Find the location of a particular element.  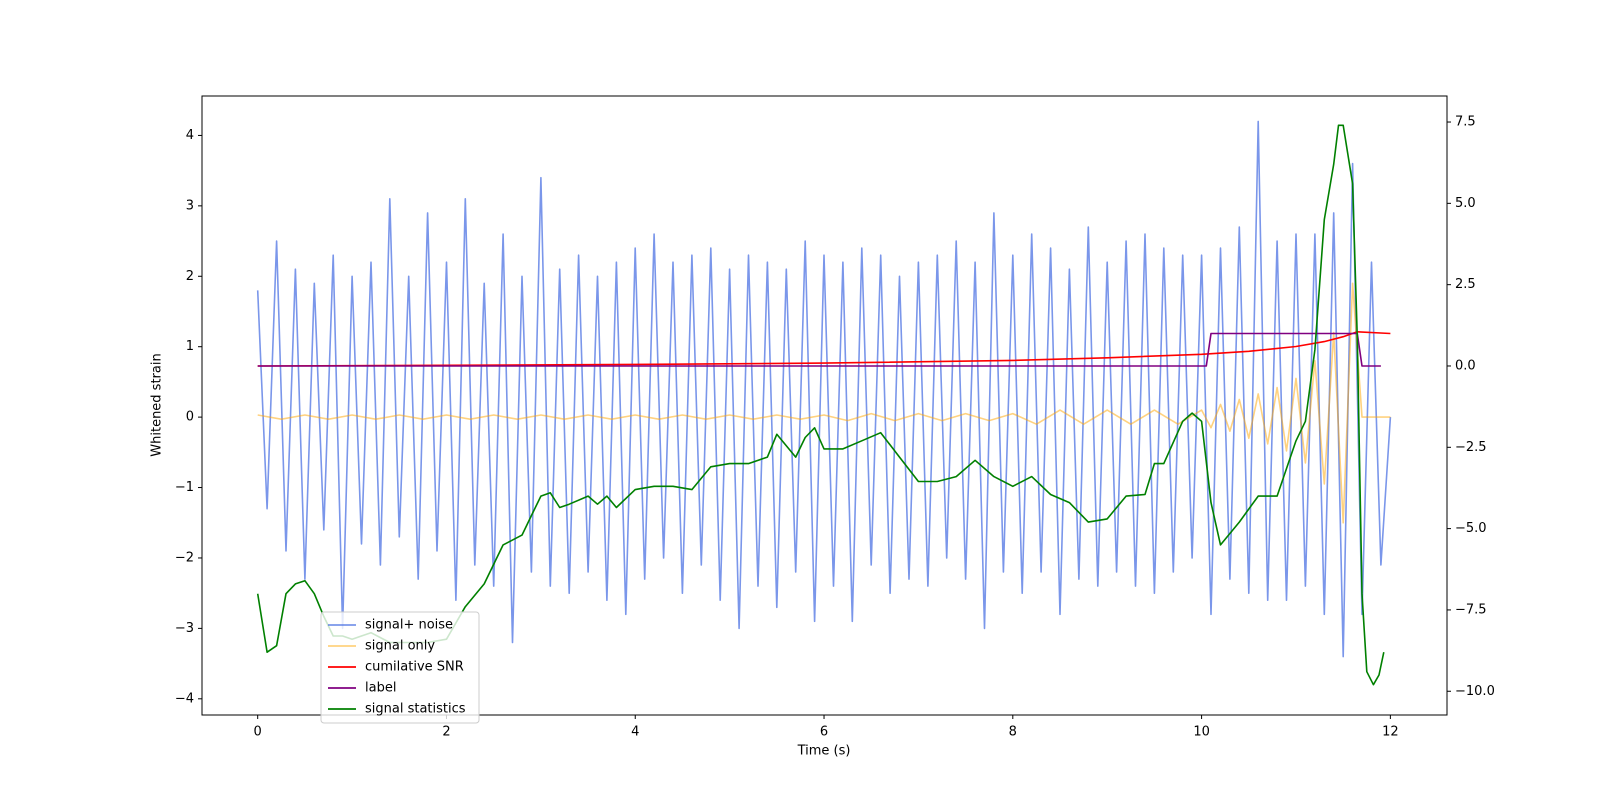

legend-box is located at coordinates (400, 667).